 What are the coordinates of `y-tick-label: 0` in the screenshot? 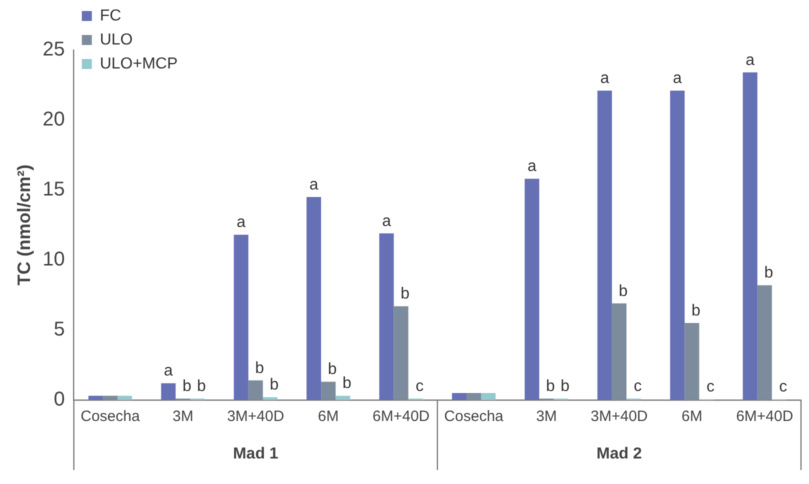 It's located at (59, 399).